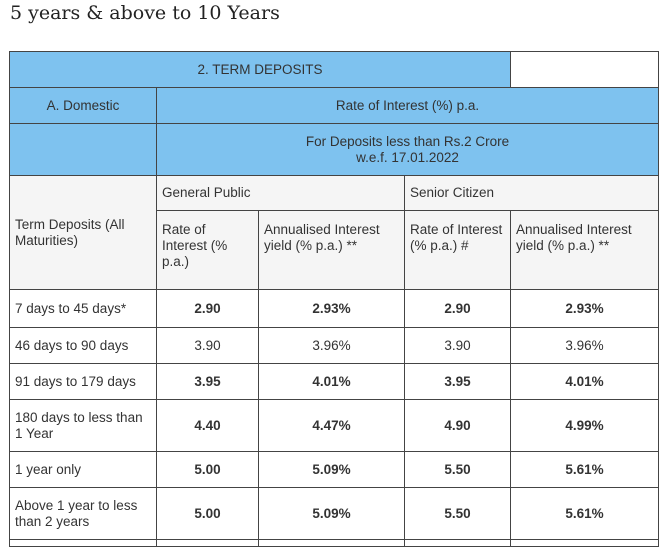 The height and width of the screenshot is (547, 667). Describe the element at coordinates (83, 469) in the screenshot. I see `term-cell: 1 year only` at that location.